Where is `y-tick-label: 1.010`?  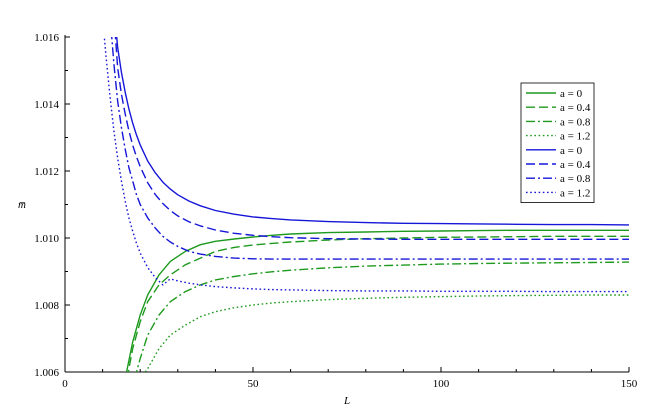
y-tick-label: 1.010 is located at coordinates (46, 239).